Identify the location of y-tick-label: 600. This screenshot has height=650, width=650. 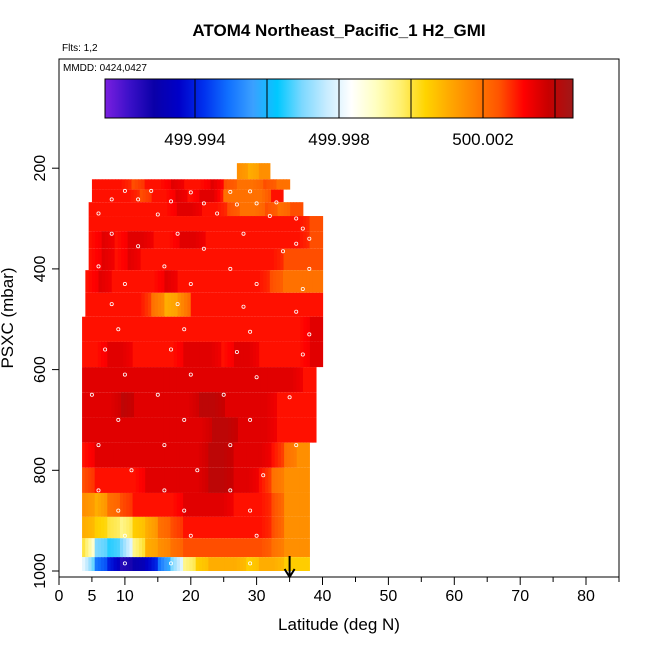
(40, 369).